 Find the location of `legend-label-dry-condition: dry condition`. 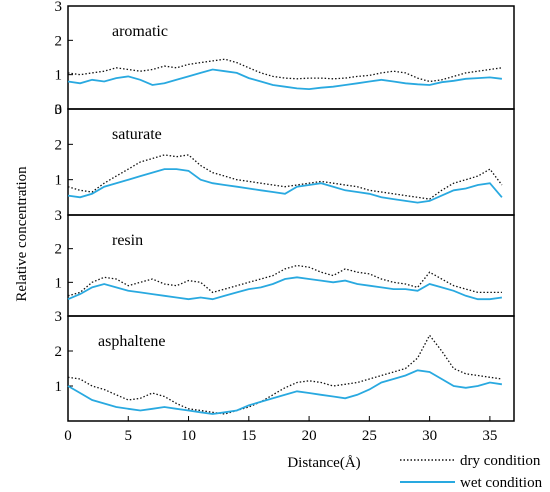

legend-label-dry-condition: dry condition is located at coordinates (500, 461).